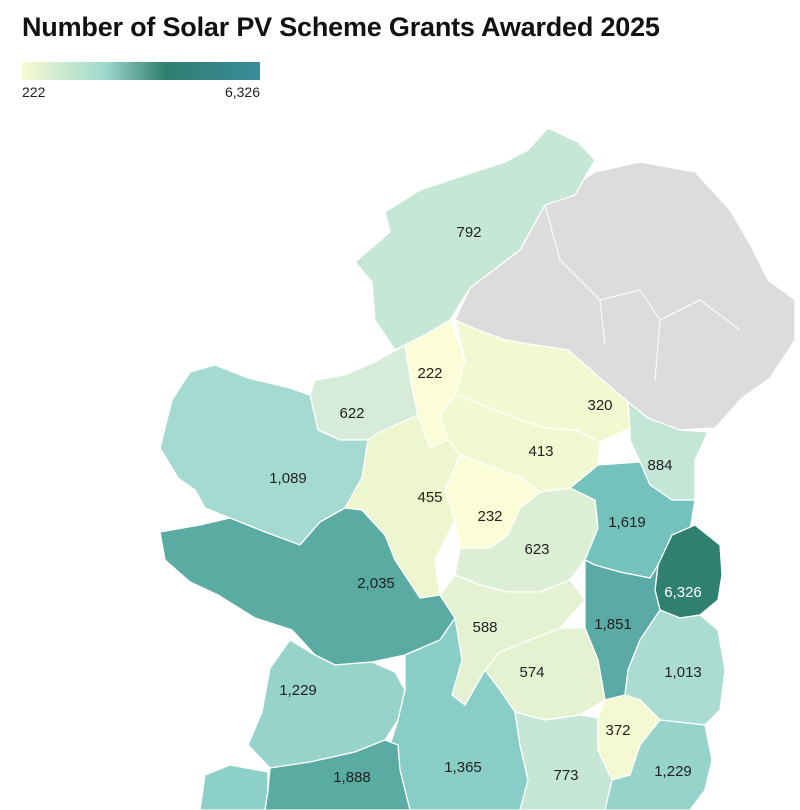 The height and width of the screenshot is (810, 800). I want to click on value-label-louth: 884, so click(659, 465).